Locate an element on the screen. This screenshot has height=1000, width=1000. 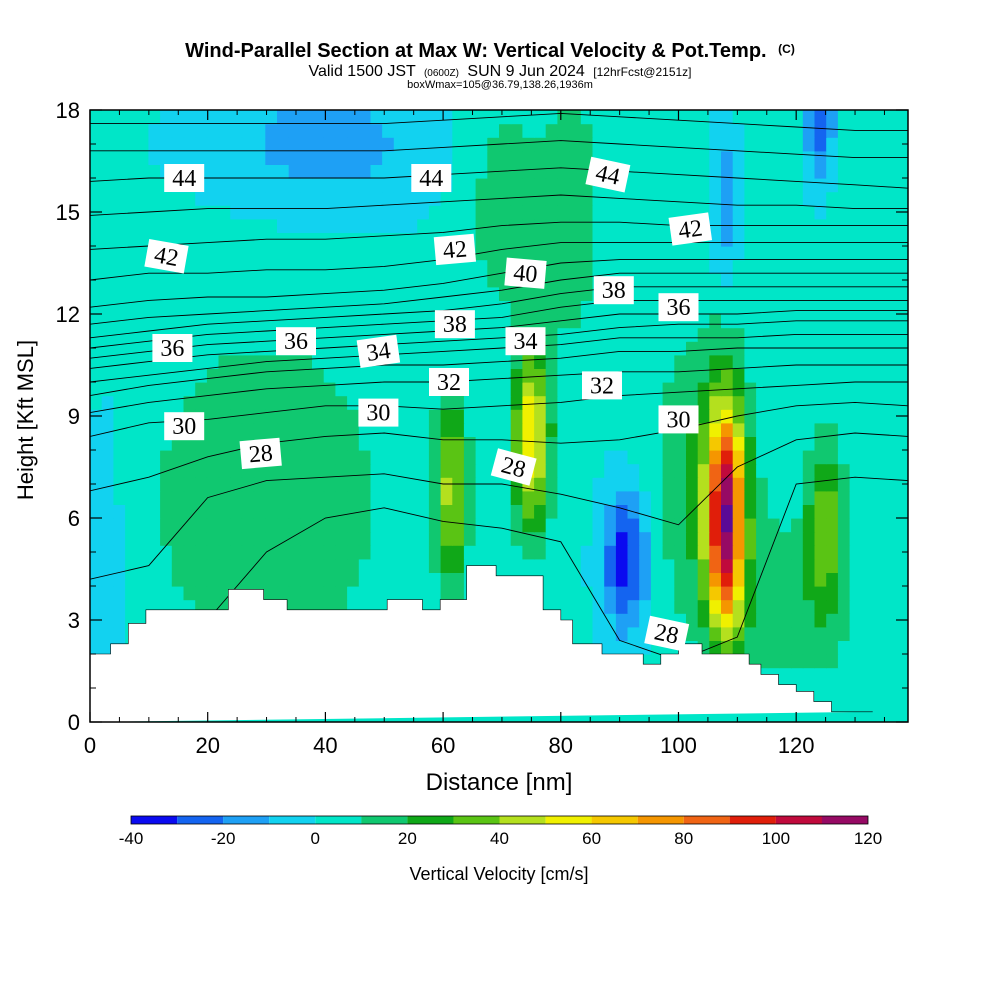
colorbar-segment is located at coordinates (522, 820).